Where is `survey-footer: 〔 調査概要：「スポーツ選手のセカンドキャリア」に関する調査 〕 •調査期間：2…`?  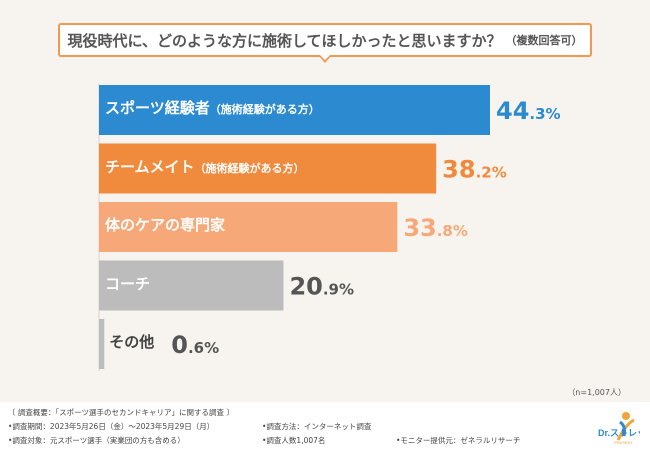
survey-footer: 〔 調査概要：「スポーツ選手のセカンドキャリア」に関する調査 〕 •調査期間：2… is located at coordinates (325, 426).